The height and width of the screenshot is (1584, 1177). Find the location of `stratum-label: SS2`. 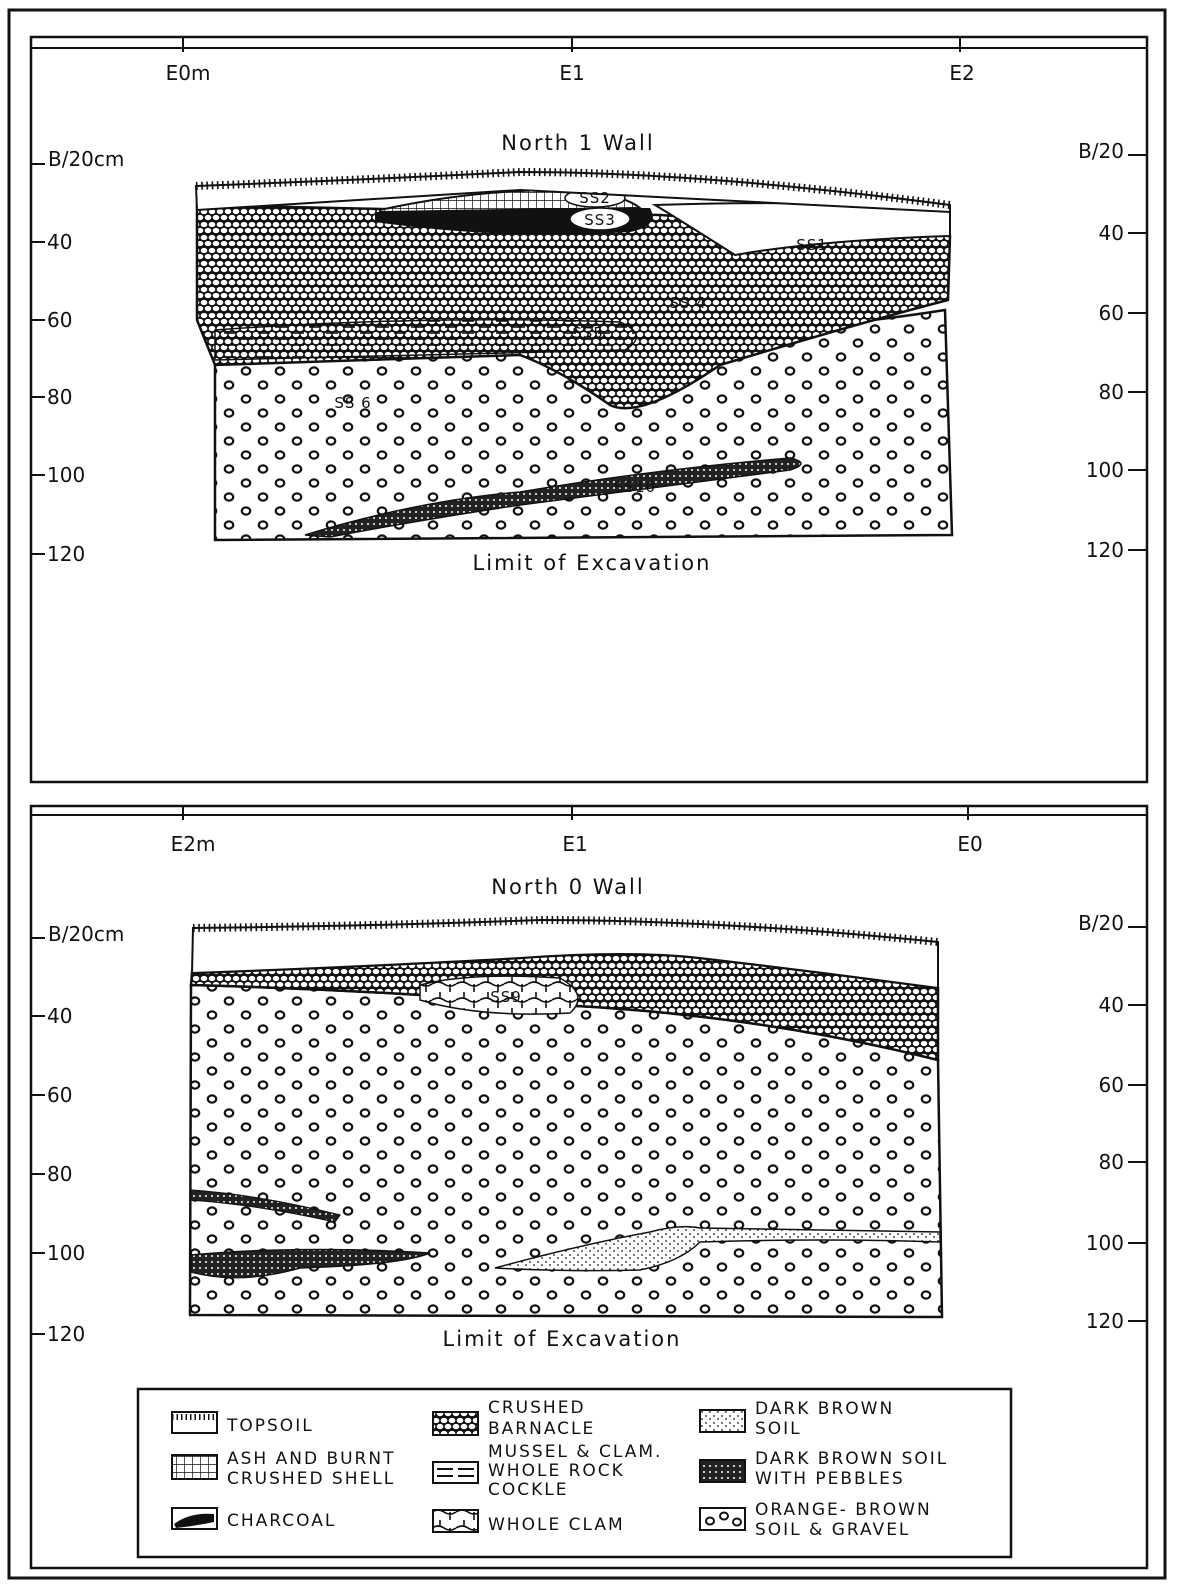

stratum-label: SS2 is located at coordinates (595, 198).